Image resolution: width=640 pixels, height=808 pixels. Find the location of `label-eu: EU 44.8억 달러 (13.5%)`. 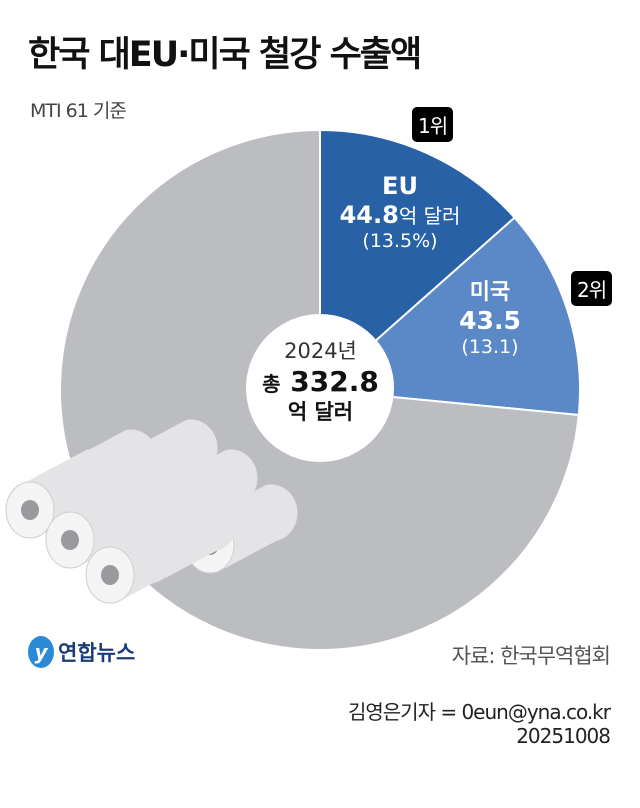

label-eu: EU 44.8억 달러 (13.5%) is located at coordinates (400, 212).